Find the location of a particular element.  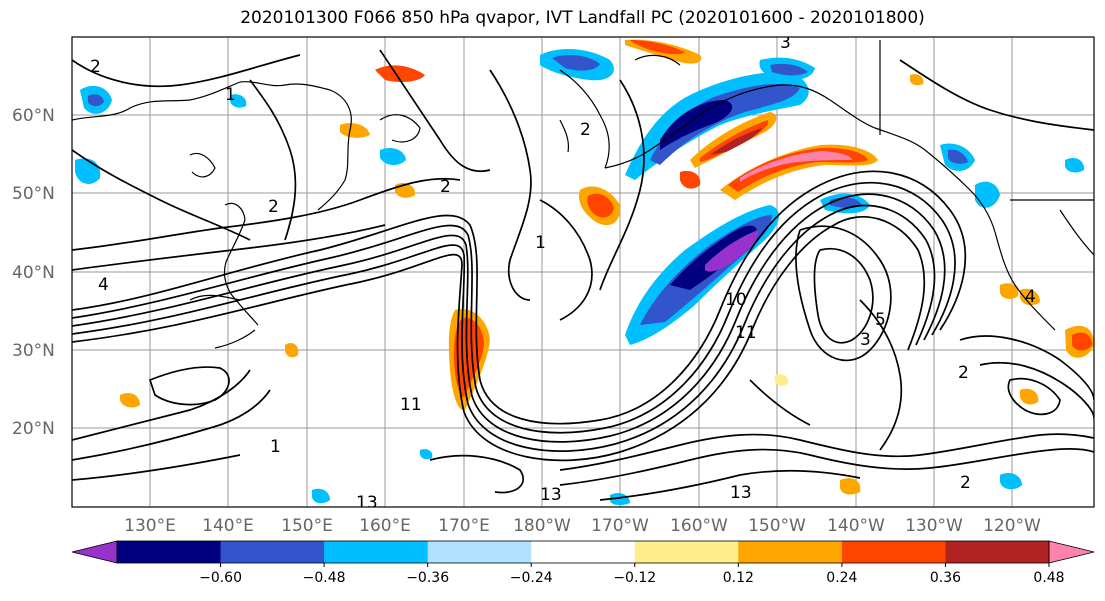

lat-label: 50°N is located at coordinates (33, 194).